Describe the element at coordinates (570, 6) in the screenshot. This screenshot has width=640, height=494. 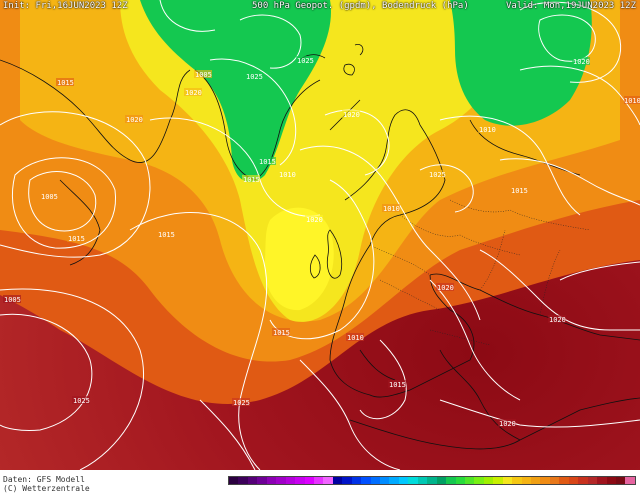
I see `valid-time-label: Valid: Mon,19JUN2023 12Z` at that location.